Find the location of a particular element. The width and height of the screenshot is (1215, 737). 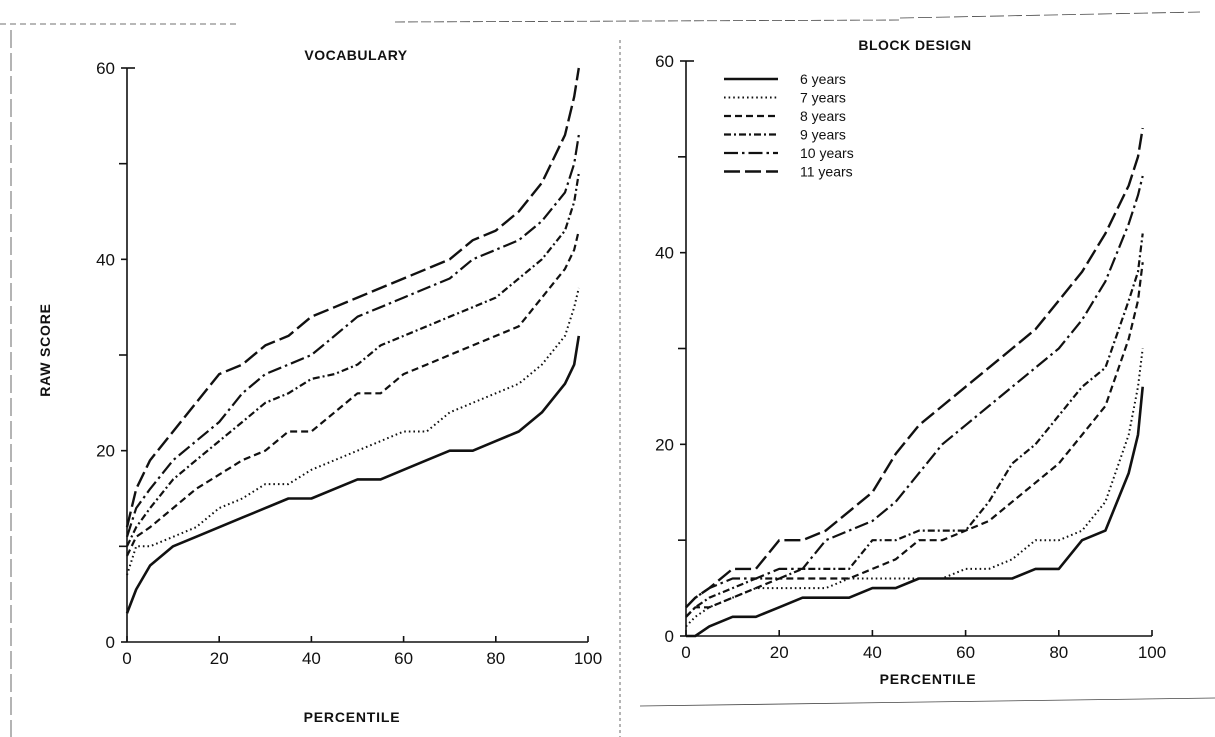

legend-label: 11 years is located at coordinates (826, 172).